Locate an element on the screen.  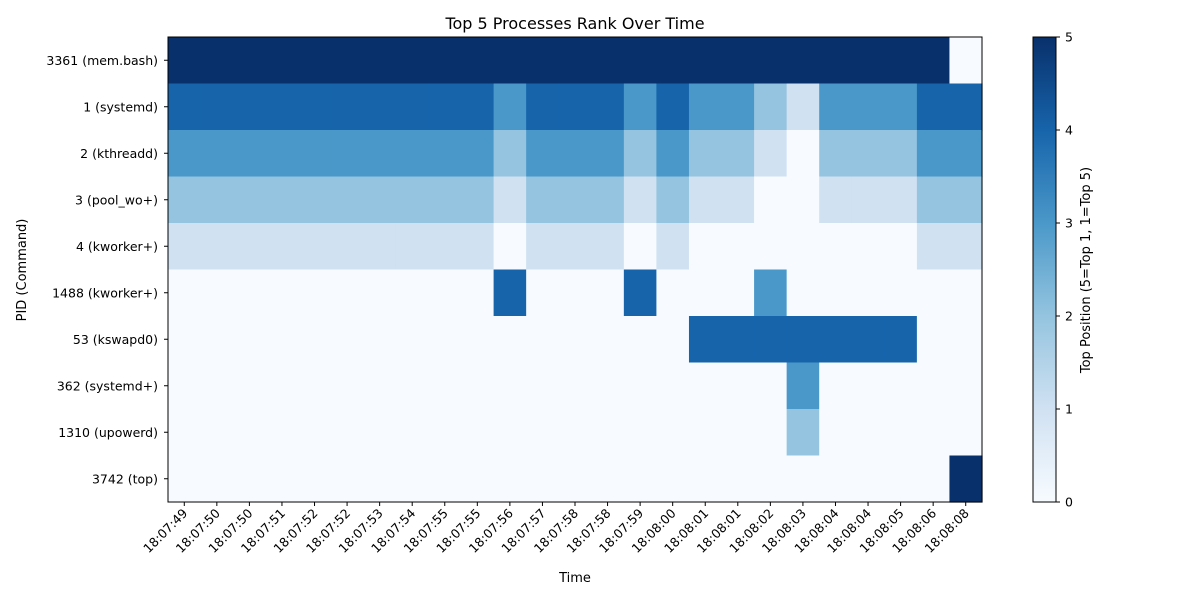
colorbar-tick-label: 4 is located at coordinates (1069, 130).